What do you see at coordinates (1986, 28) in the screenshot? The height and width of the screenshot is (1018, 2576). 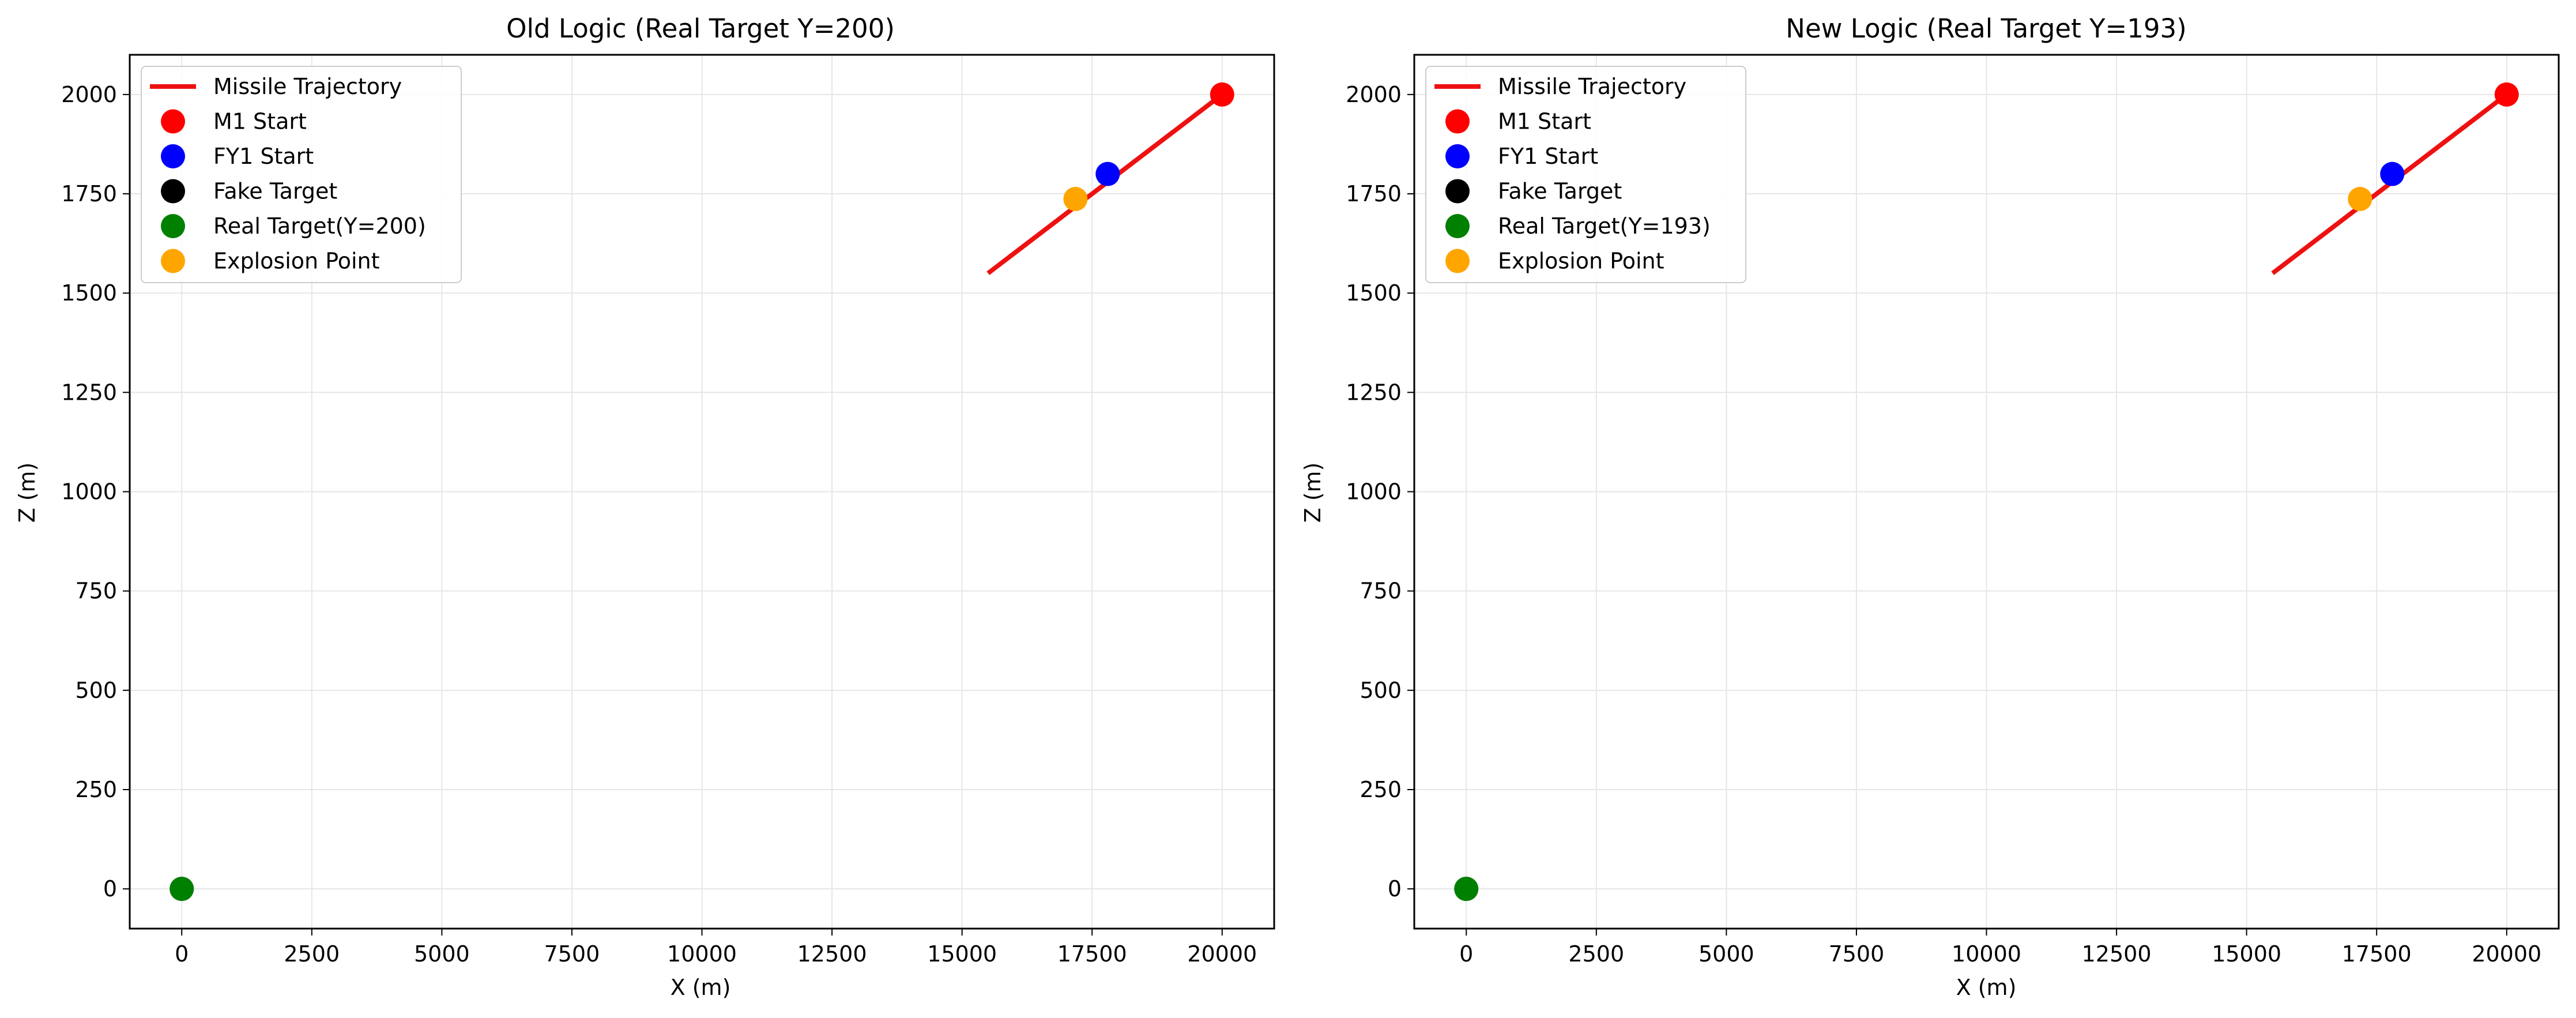 I see `chart-title: New Logic (Real Target Y=193)` at bounding box center [1986, 28].